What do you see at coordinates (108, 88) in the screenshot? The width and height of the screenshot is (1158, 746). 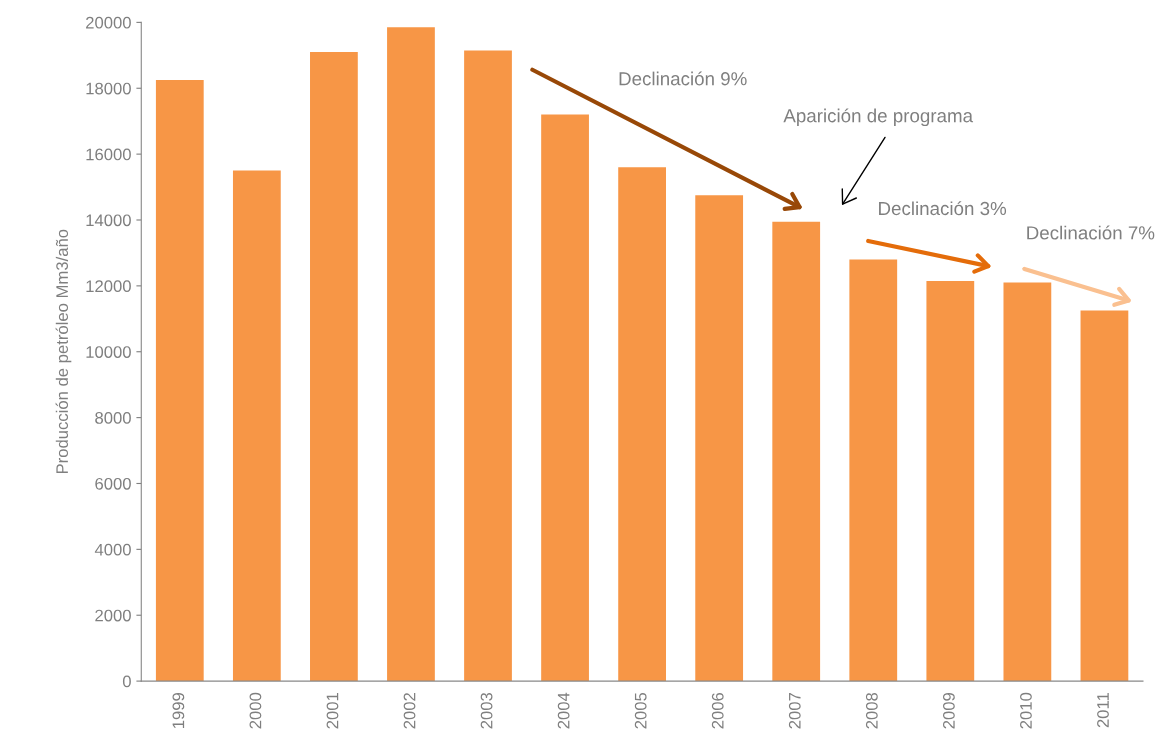 I see `y-tick-label: 18000` at bounding box center [108, 88].